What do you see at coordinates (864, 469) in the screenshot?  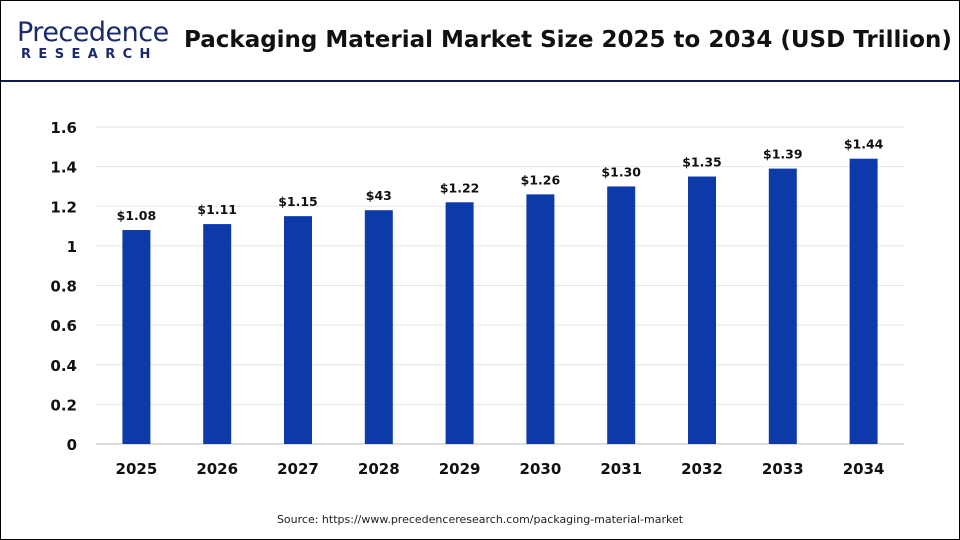 I see `x-tick-label: 2034` at bounding box center [864, 469].